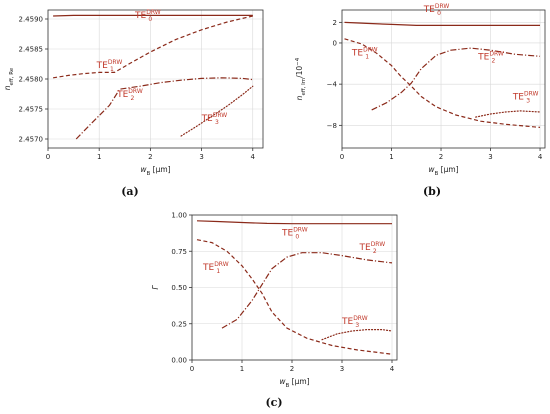  What do you see at coordinates (273, 402) in the screenshot?
I see `panel-label: (c)` at bounding box center [273, 402].